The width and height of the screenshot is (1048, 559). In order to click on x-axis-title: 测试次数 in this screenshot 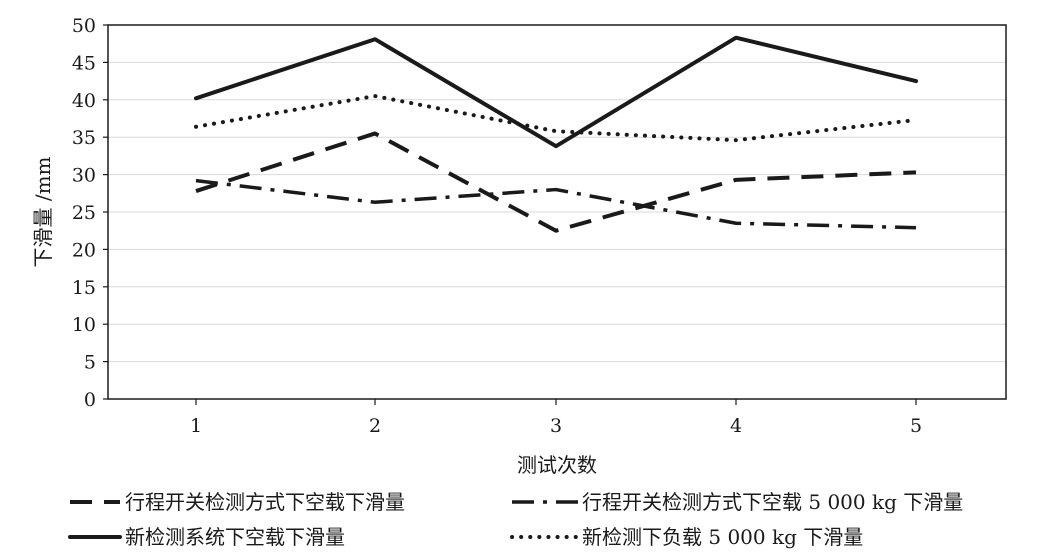, I will do `click(557, 465)`.